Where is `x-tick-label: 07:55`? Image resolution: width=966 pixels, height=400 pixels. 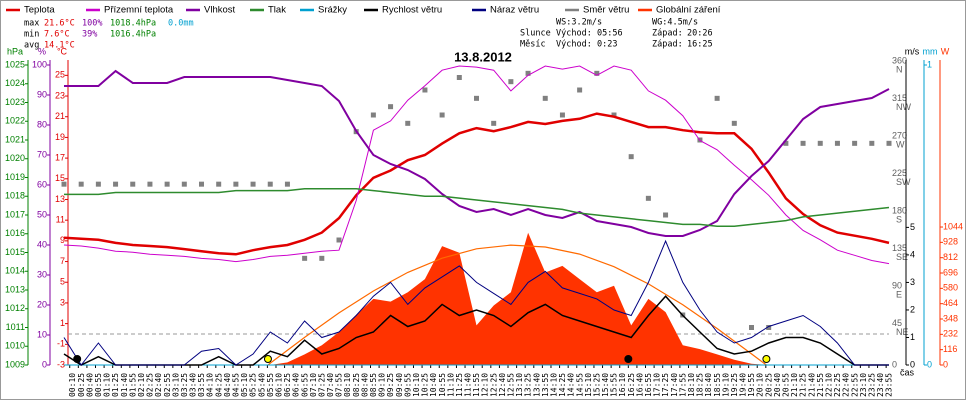 x-tick-label: 07:55 is located at coordinates (339, 385).